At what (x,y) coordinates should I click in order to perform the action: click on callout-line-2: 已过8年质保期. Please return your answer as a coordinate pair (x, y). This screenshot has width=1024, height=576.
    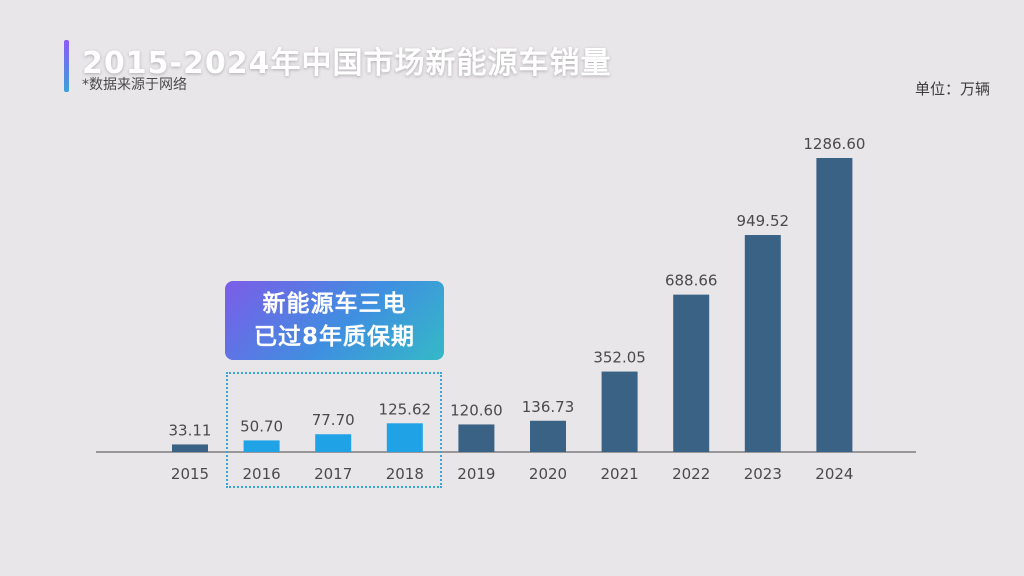
    Looking at the image, I should click on (334, 336).